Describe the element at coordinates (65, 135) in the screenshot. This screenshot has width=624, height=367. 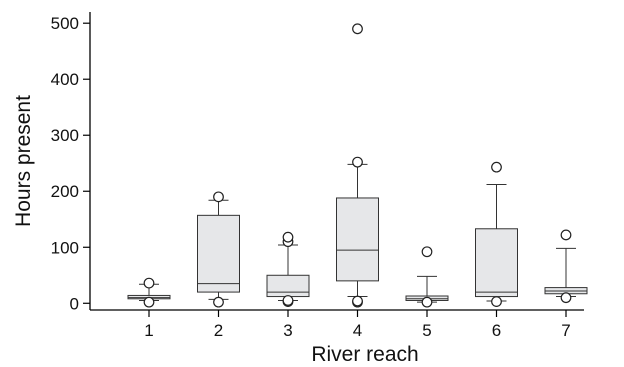
I see `y-tick-label: 300` at that location.